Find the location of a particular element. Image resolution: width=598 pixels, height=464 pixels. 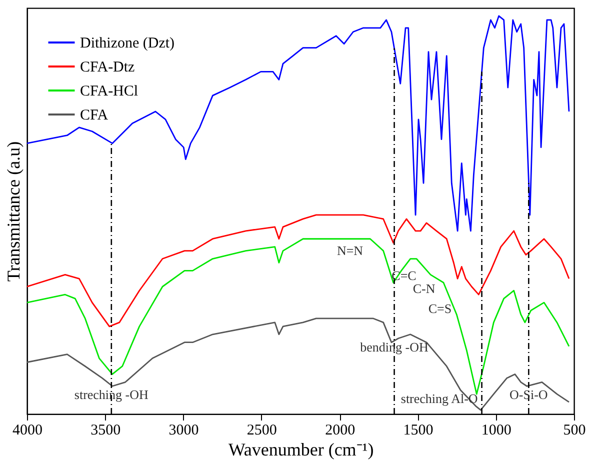

x-tick-label: 1500 is located at coordinates (418, 430).